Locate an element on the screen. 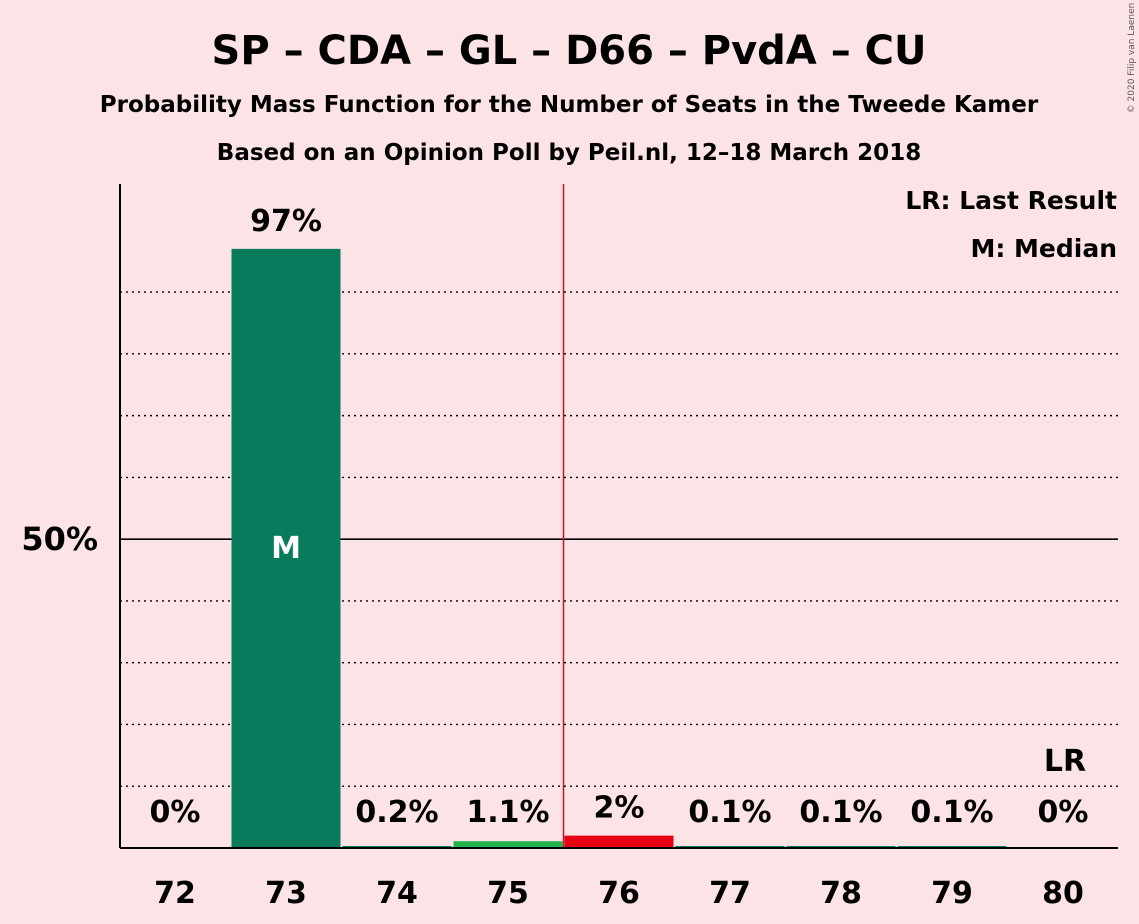 The image size is (1139, 924). x-tick-label-76: 76 is located at coordinates (619, 893).